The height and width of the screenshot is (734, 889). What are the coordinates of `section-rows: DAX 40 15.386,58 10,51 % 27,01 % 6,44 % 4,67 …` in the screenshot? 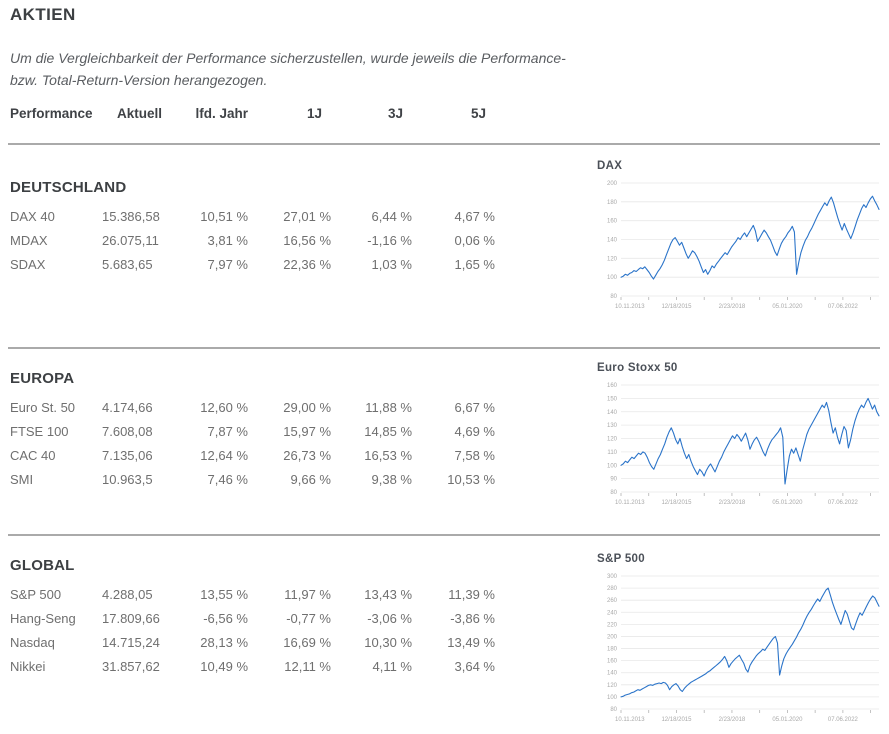 It's located at (270, 241).